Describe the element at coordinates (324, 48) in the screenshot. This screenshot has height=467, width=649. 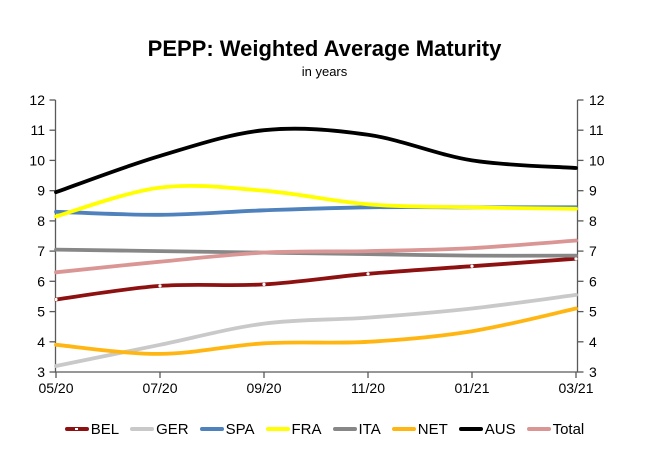
I see `chart-title: PEPP: Weighted Average Maturity` at that location.